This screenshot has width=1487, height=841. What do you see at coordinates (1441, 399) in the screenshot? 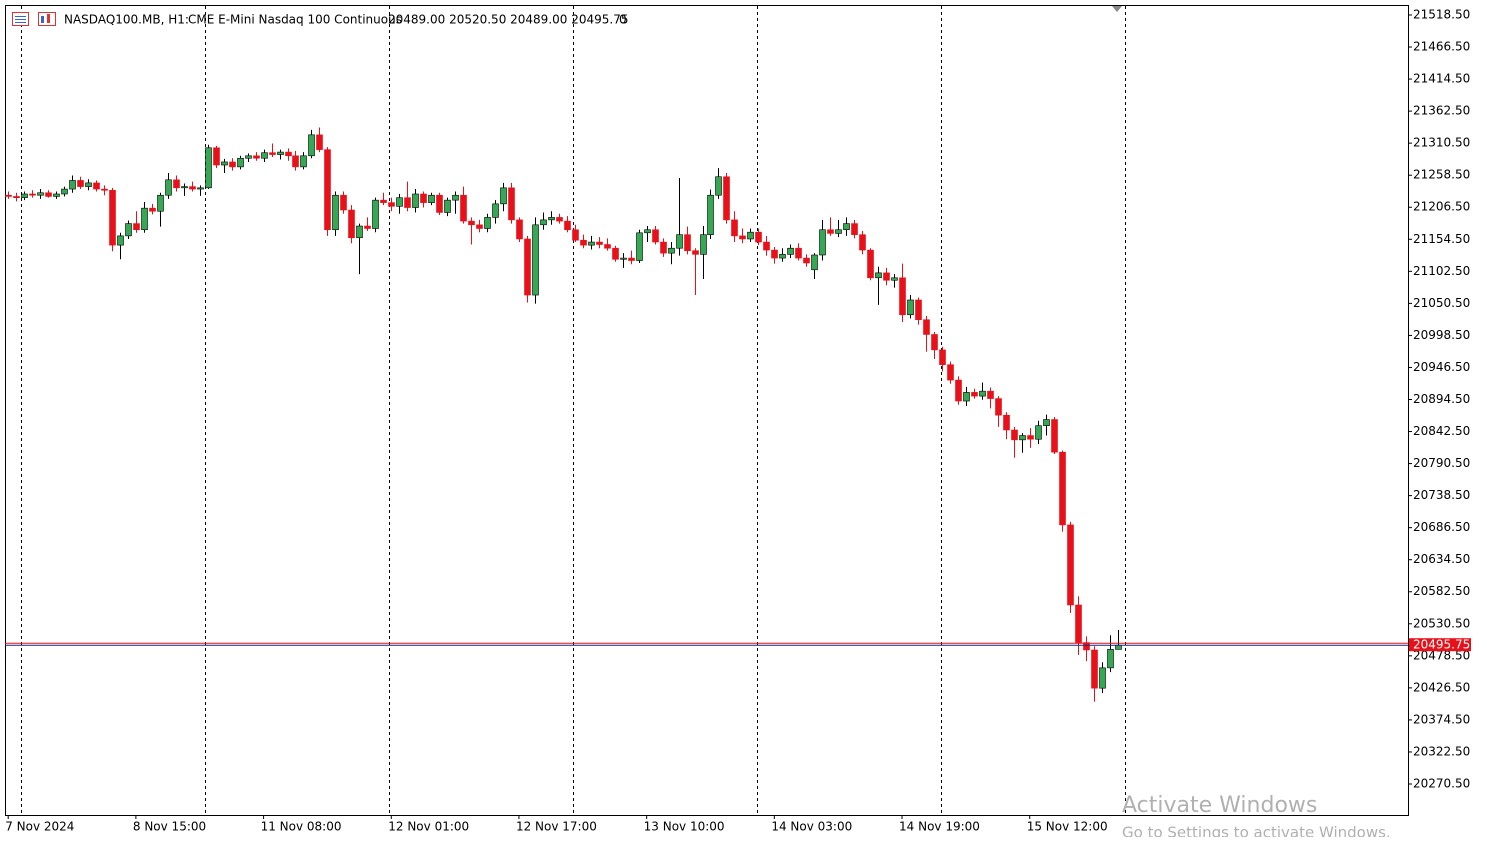
I see `y-tick-label: 20894.50` at bounding box center [1441, 399].